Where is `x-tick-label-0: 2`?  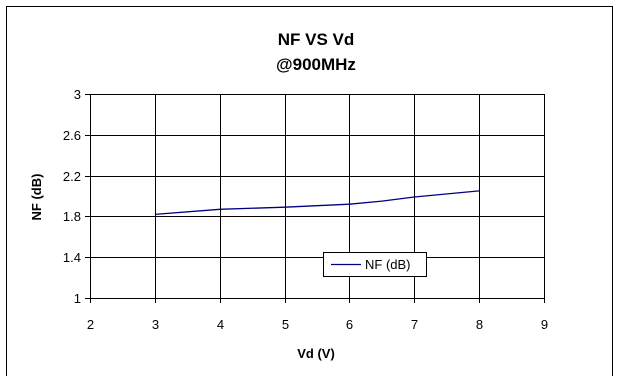
x-tick-label-0: 2 is located at coordinates (90, 324).